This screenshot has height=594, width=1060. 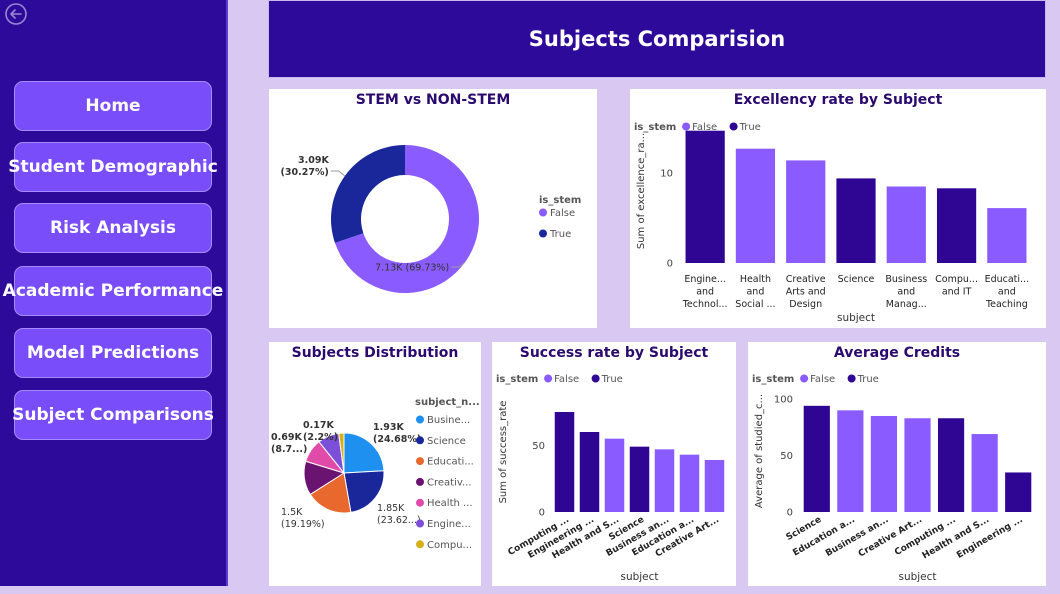 What do you see at coordinates (446, 441) in the screenshot?
I see `legend-label: Science` at bounding box center [446, 441].